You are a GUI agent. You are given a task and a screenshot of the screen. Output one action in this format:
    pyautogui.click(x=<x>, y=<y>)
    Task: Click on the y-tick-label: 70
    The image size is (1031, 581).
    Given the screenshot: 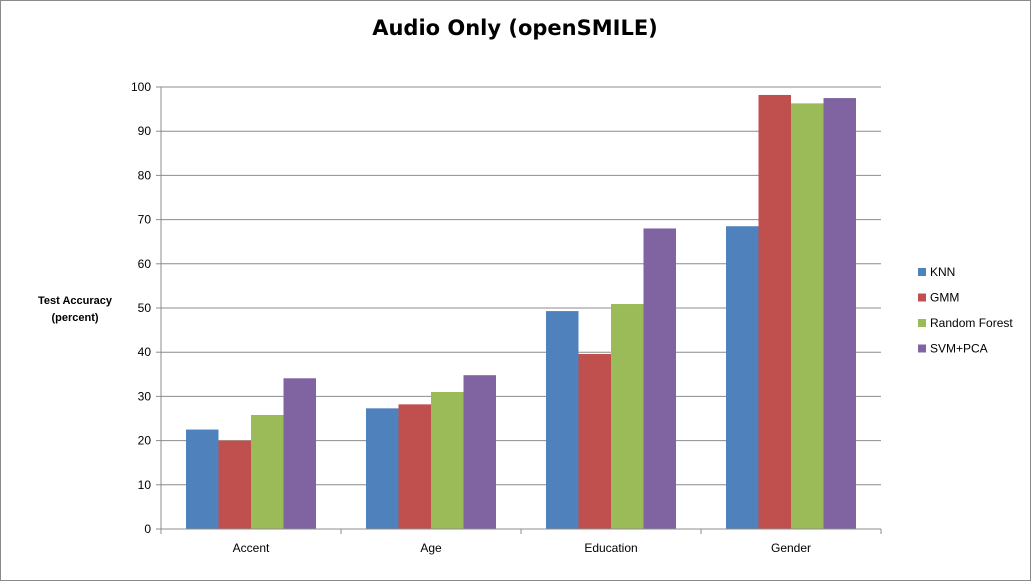 What is the action you would take?
    pyautogui.click(x=145, y=220)
    